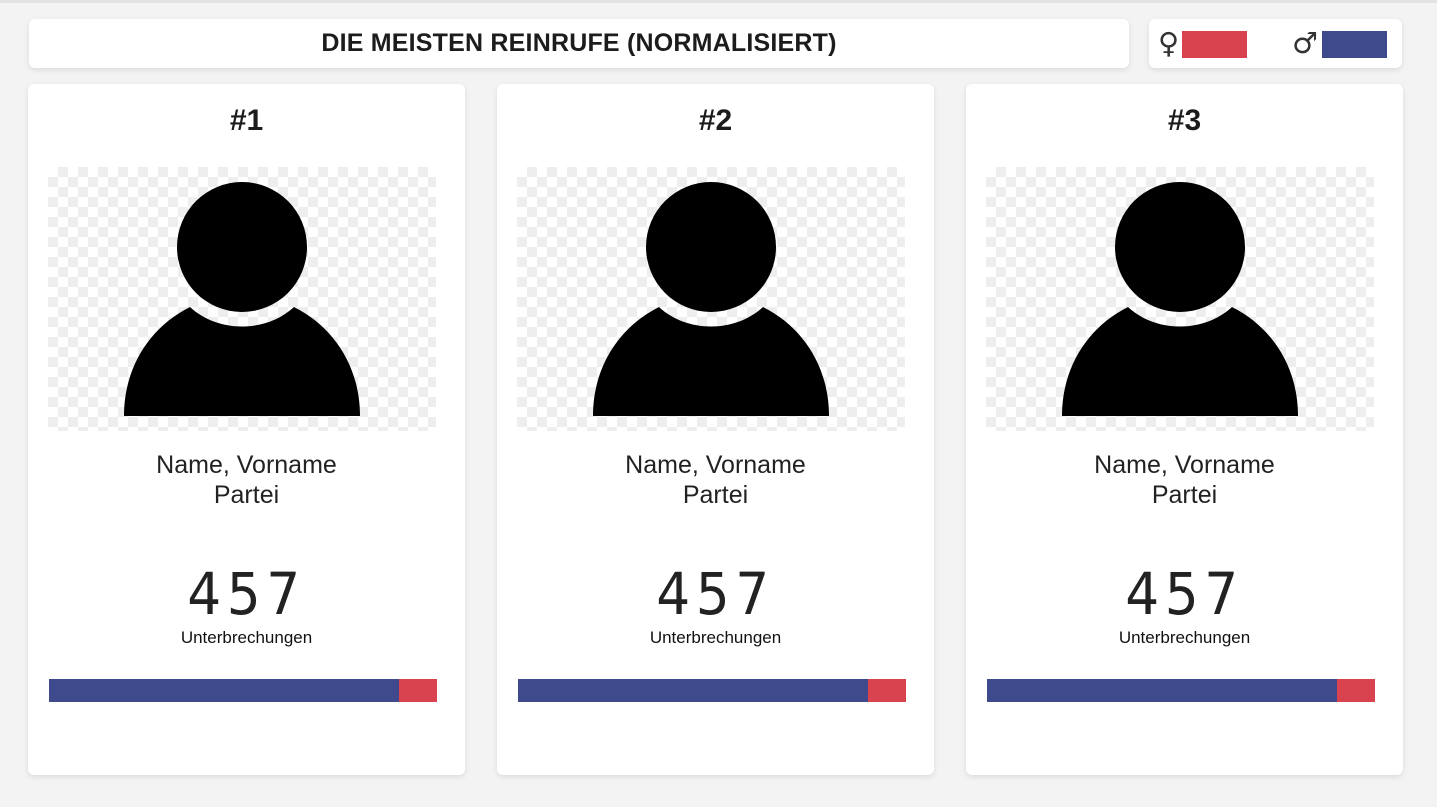  What do you see at coordinates (718, 1) in the screenshot?
I see `top-divider` at bounding box center [718, 1].